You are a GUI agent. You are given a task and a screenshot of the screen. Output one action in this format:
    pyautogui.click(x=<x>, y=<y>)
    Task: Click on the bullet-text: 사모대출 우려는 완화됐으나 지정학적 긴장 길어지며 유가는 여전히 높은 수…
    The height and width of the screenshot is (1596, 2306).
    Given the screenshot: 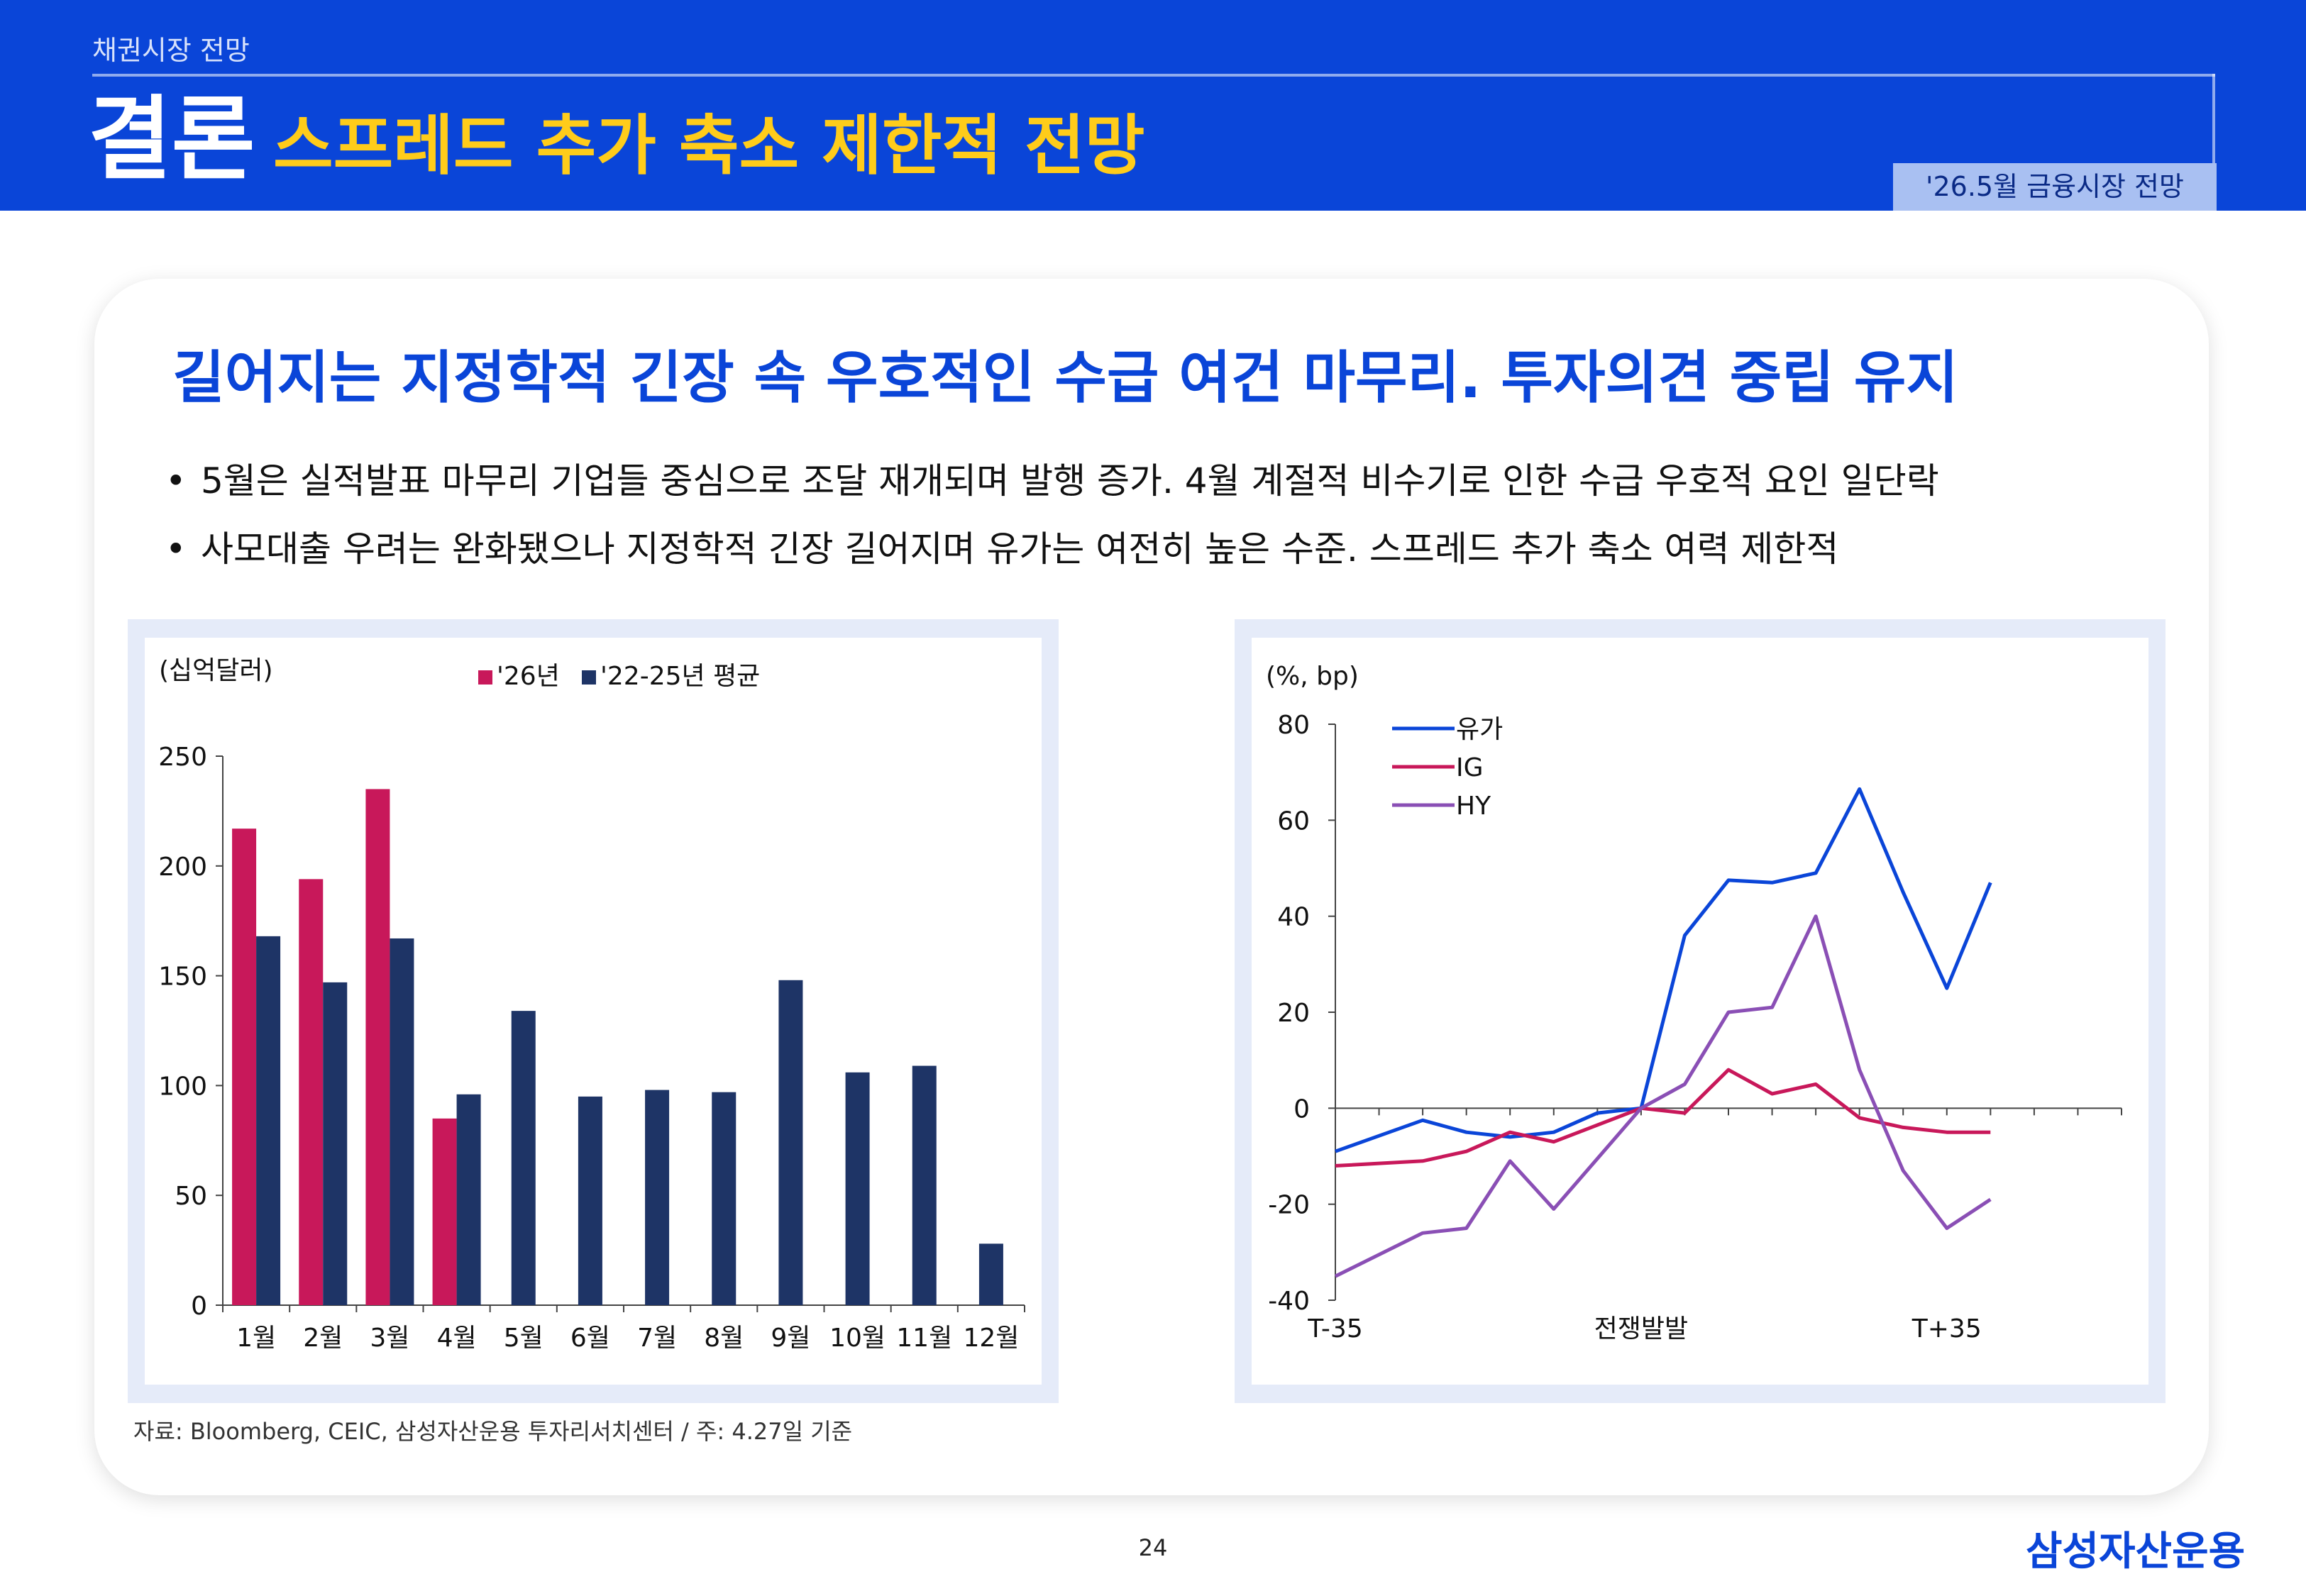 What is the action you would take?
    pyautogui.click(x=1020, y=549)
    